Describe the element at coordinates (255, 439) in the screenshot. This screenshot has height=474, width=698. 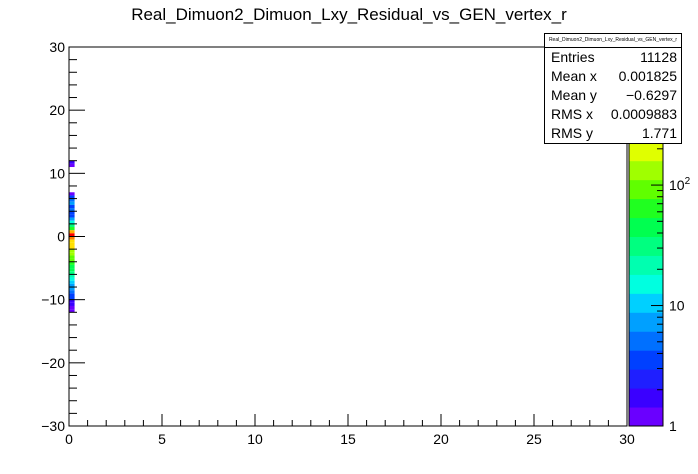
I see `x-tick-label: 10` at that location.